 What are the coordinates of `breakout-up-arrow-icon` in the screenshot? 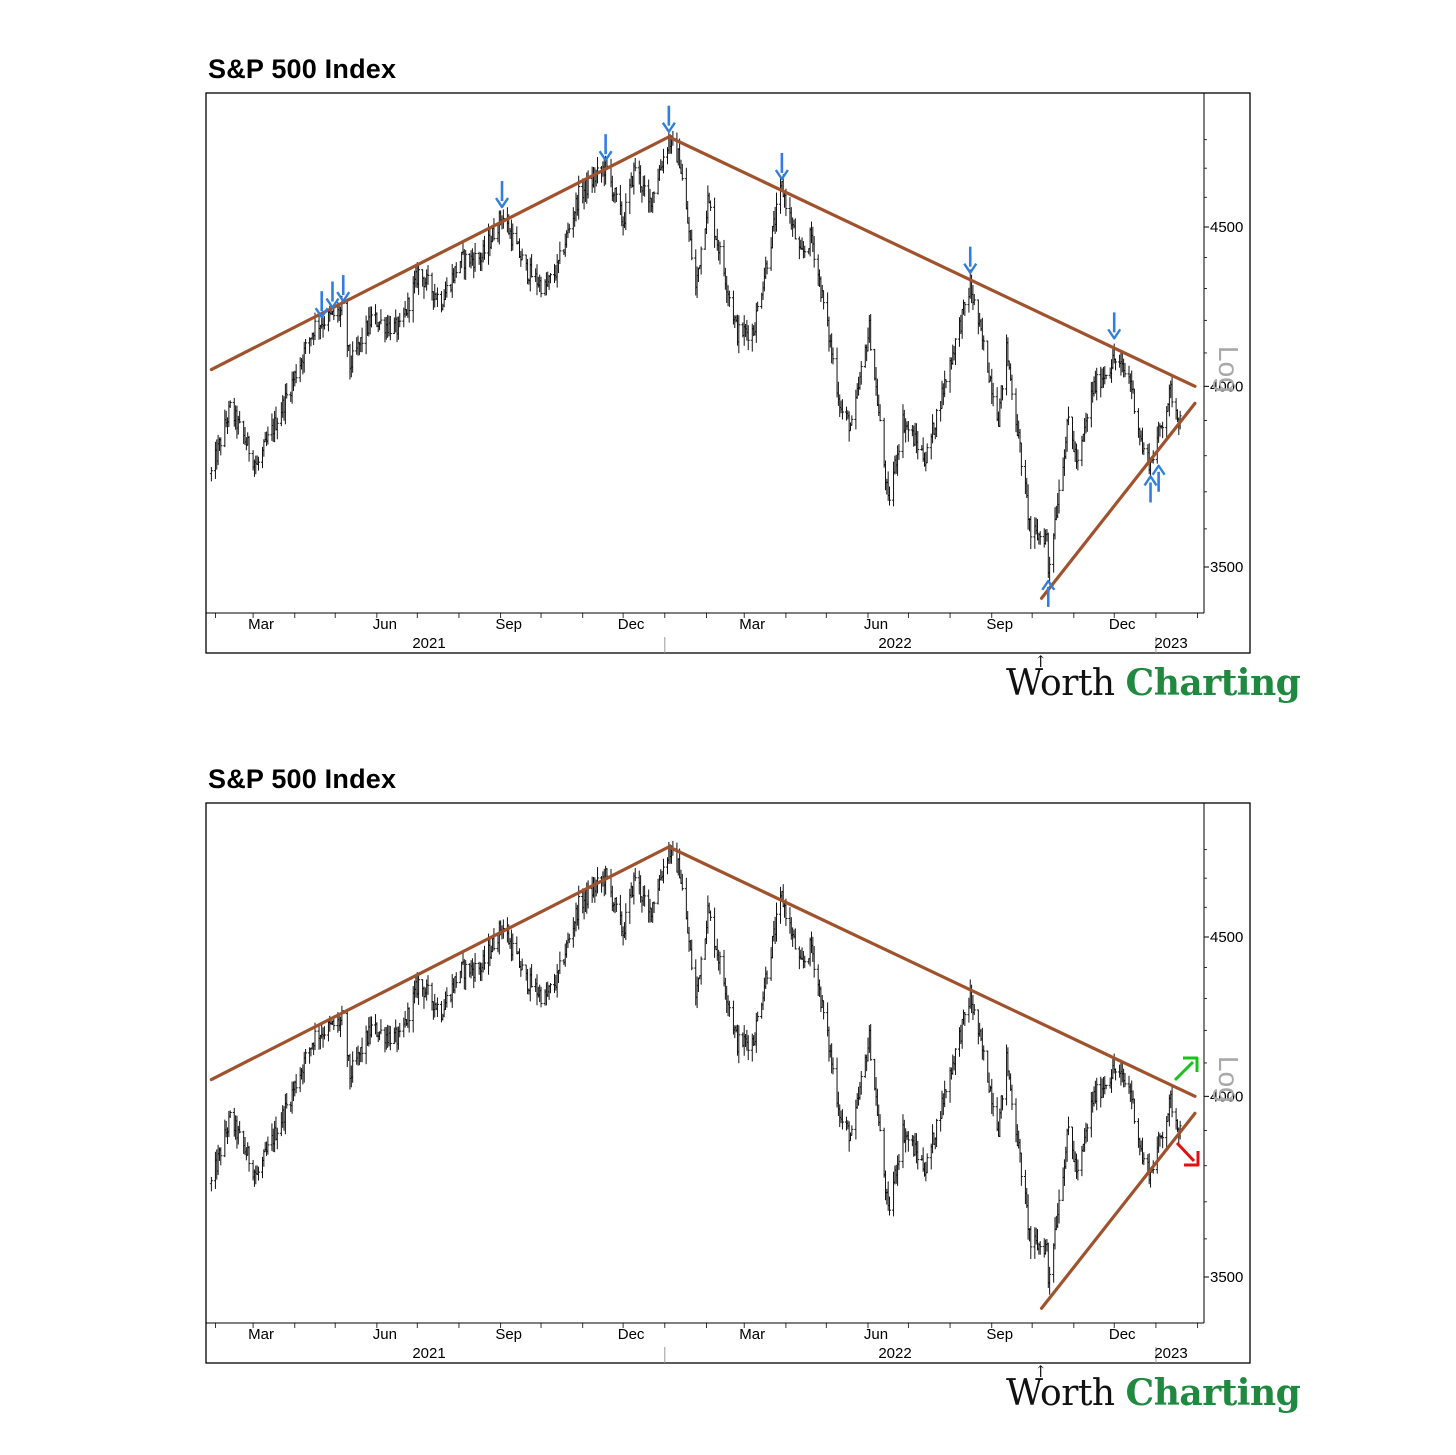 It's located at (1186, 1069).